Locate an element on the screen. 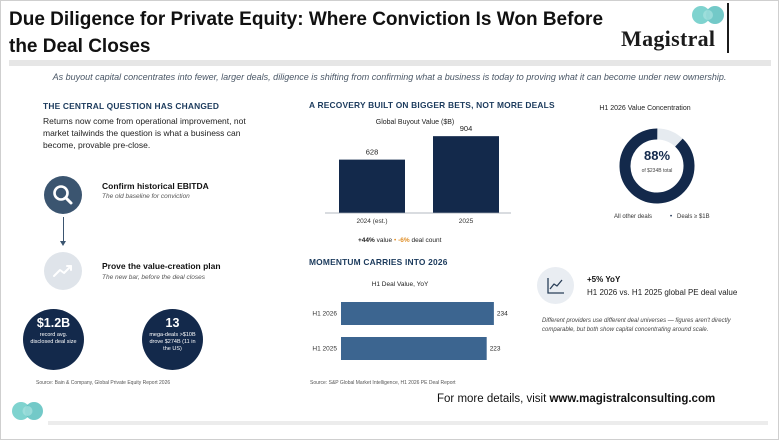  donut-title: H1 2026 Value Concentration is located at coordinates (645, 108).